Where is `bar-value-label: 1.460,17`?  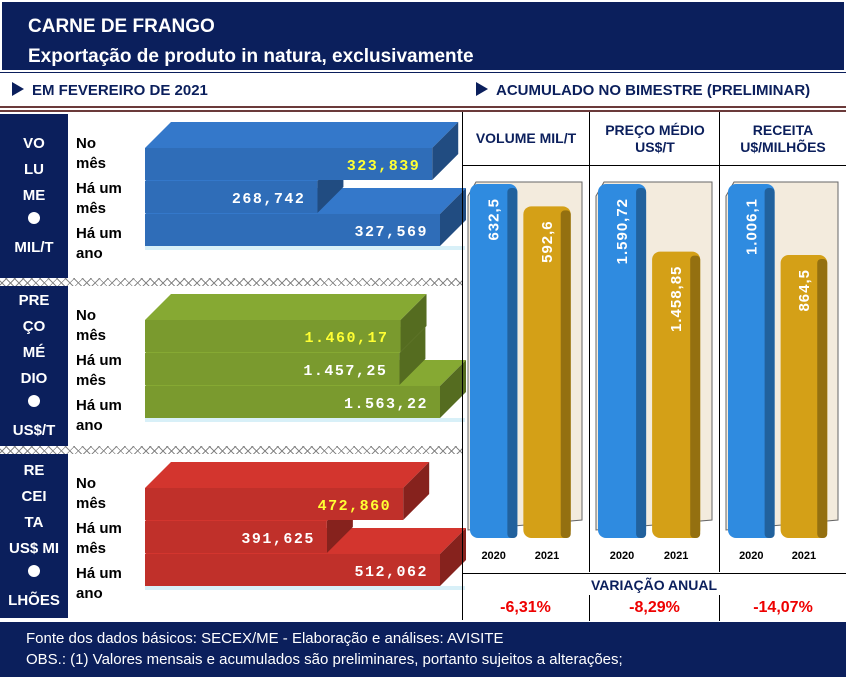 bar-value-label: 1.460,17 is located at coordinates (347, 338).